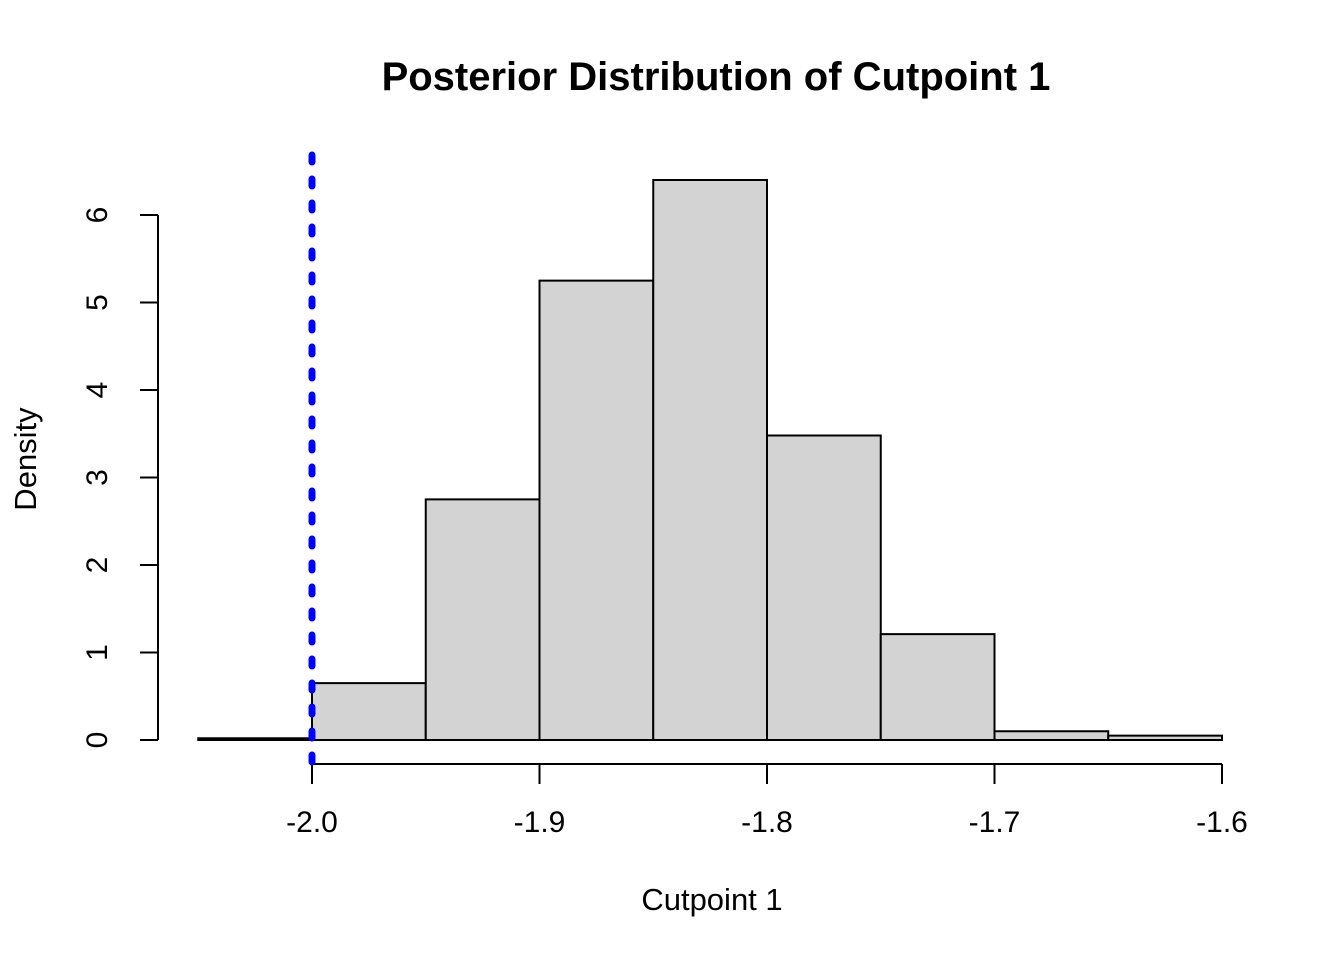 This screenshot has height=960, width=1344. Describe the element at coordinates (716, 77) in the screenshot. I see `chart-title: Posterior Distribution of Cutpoint 1` at that location.